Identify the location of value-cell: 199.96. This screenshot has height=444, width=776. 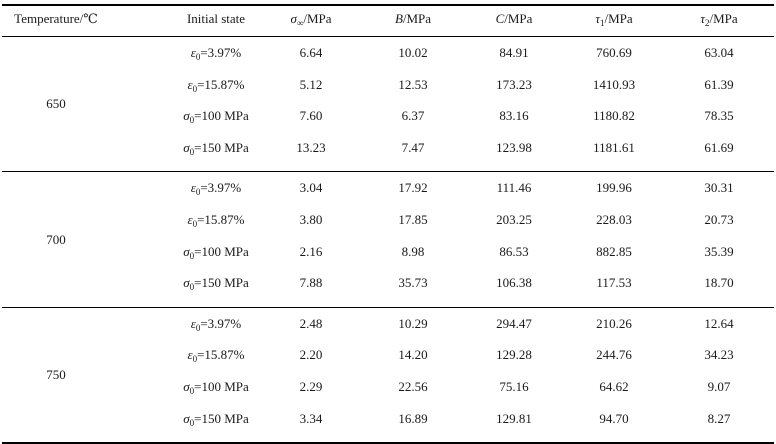
(614, 188).